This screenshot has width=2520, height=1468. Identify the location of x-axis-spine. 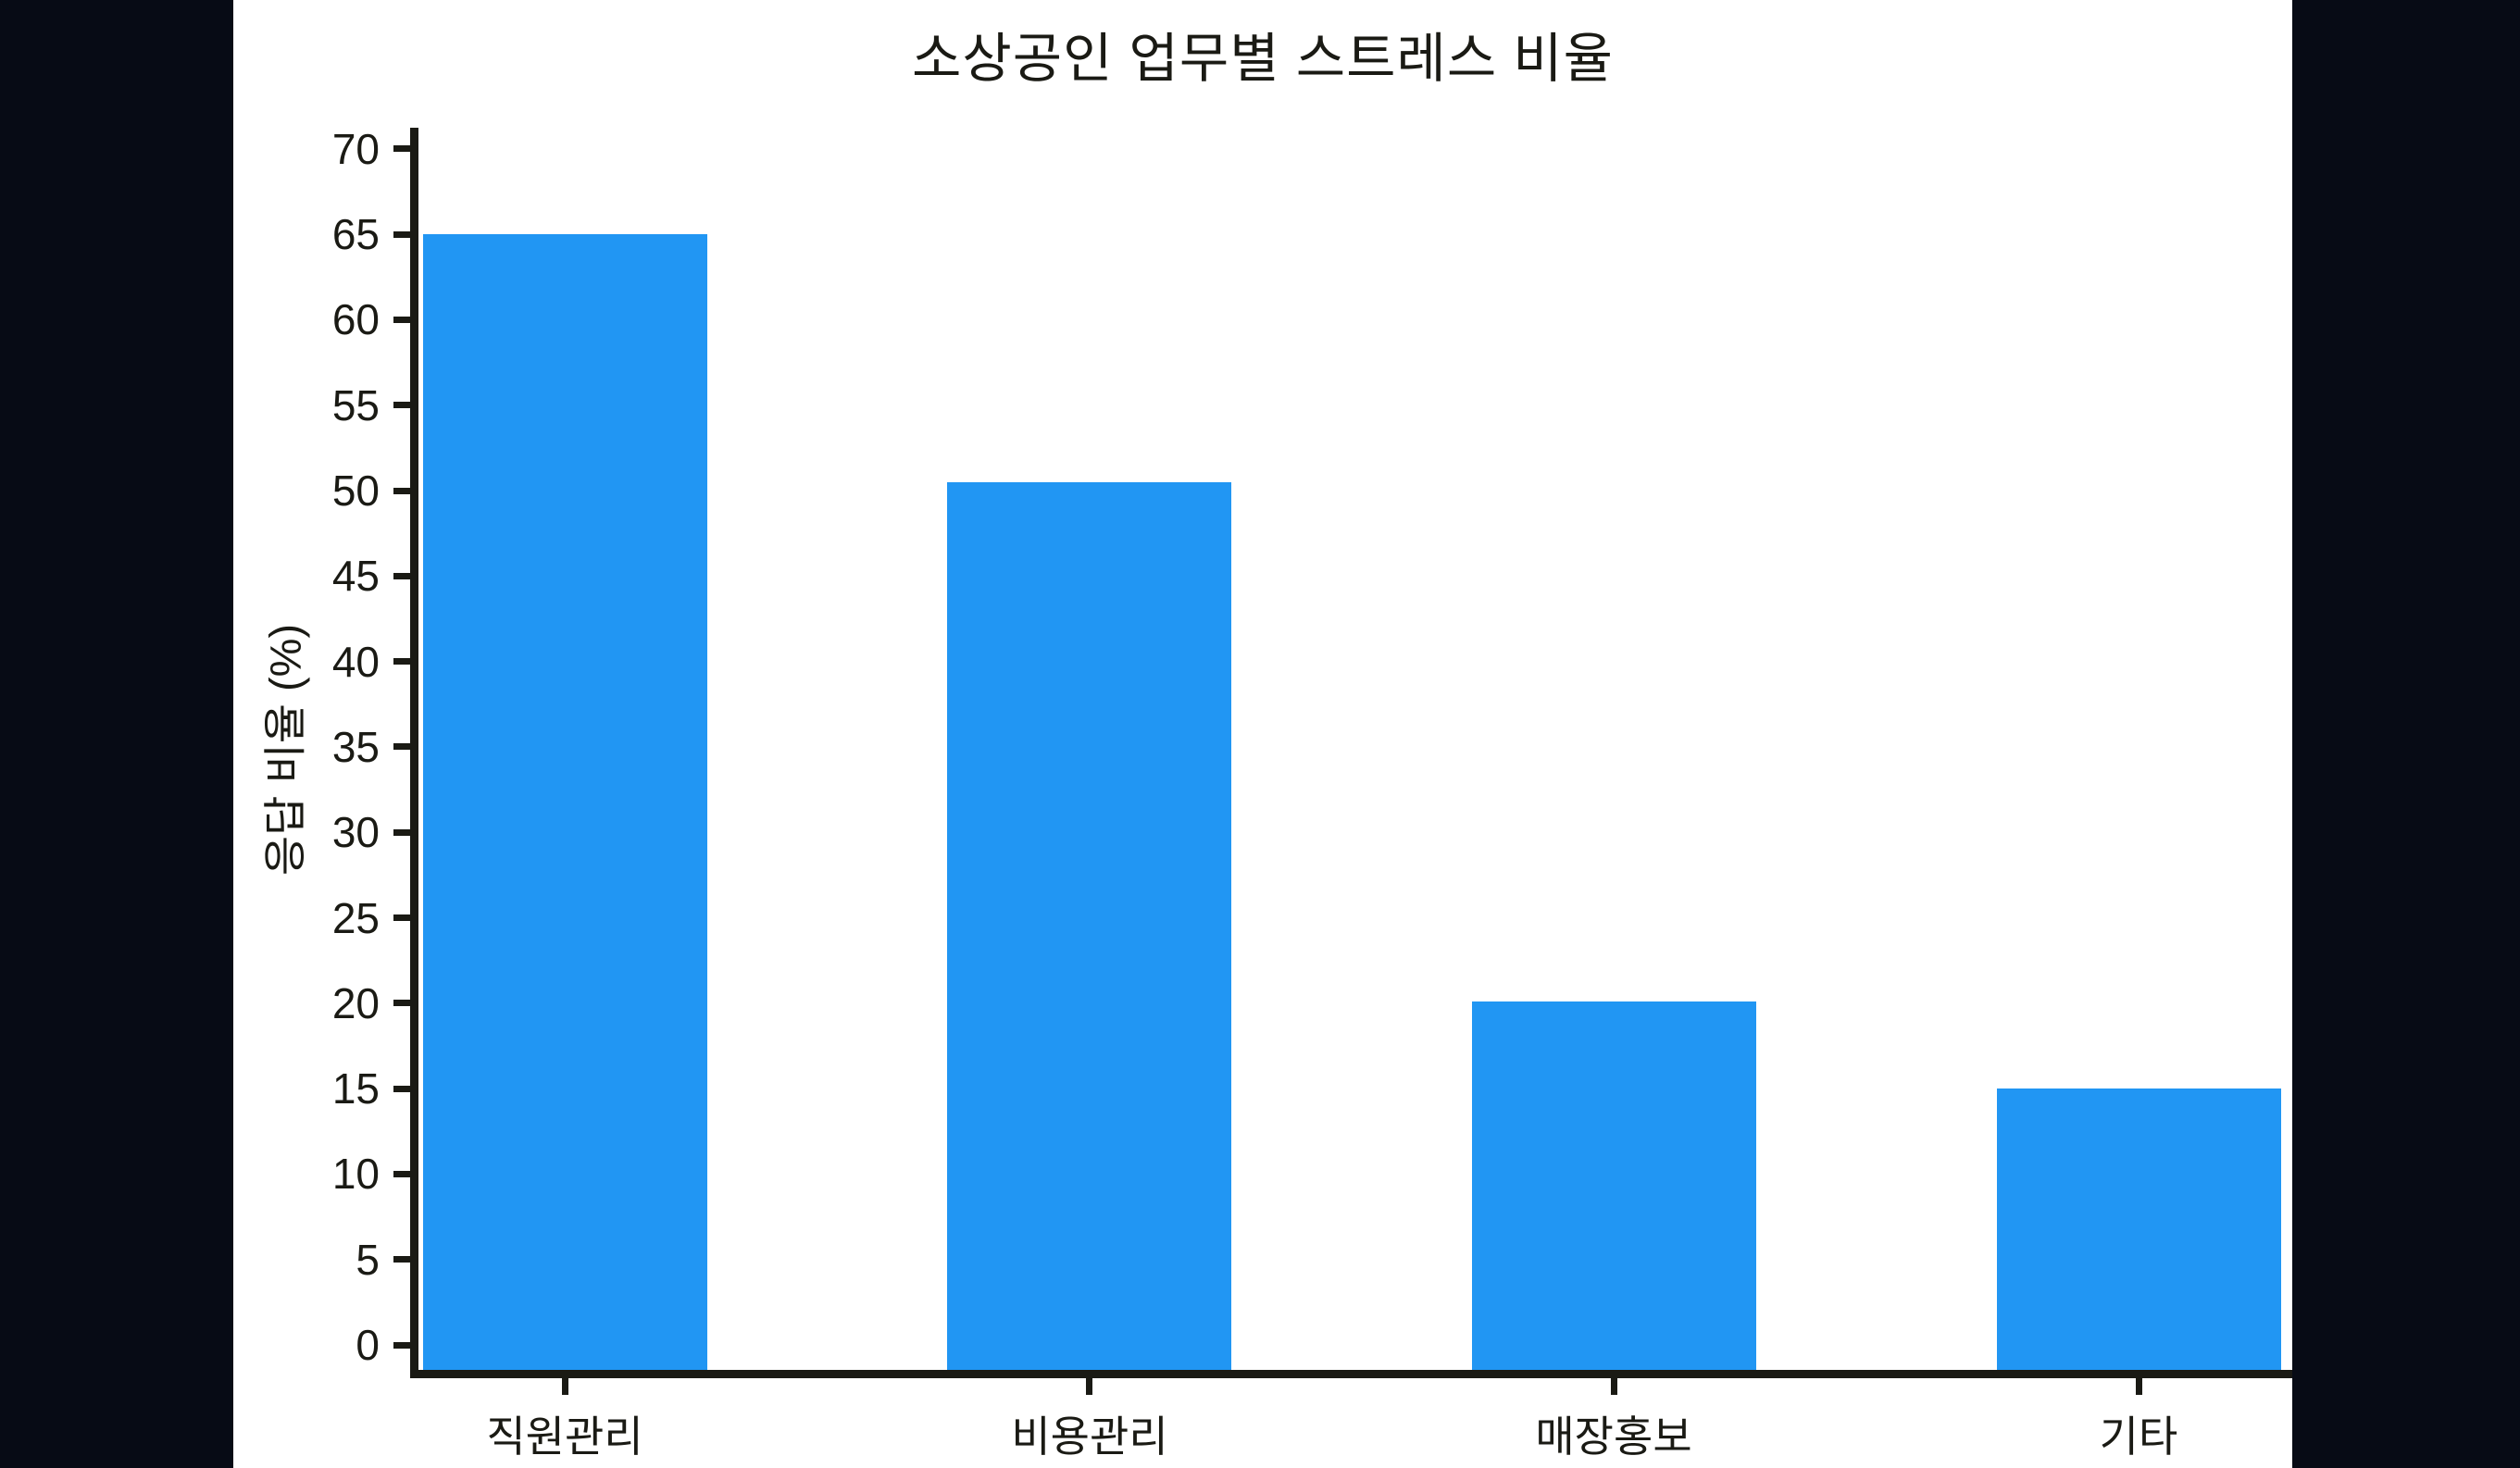
(1351, 1374).